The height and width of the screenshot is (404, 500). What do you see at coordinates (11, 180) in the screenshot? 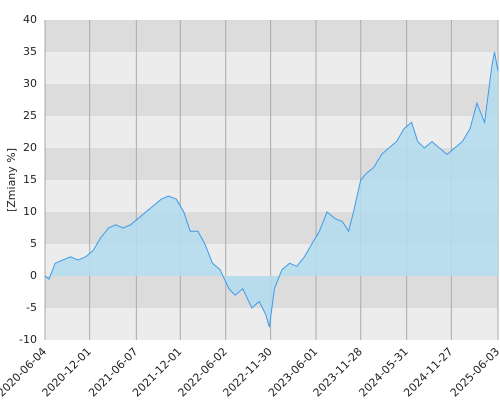
I see `y-axis-label: [Zmiany %]` at bounding box center [11, 180].